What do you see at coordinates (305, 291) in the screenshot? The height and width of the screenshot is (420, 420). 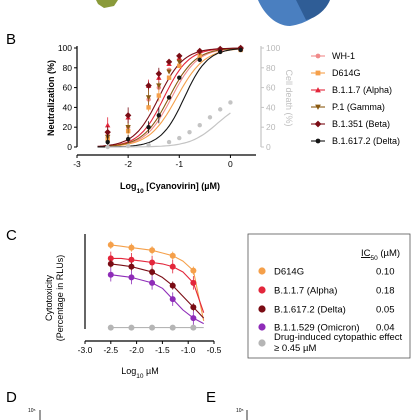 I see `chart-c-legend-label: B.1.1.7 (Alpha)` at bounding box center [305, 291].